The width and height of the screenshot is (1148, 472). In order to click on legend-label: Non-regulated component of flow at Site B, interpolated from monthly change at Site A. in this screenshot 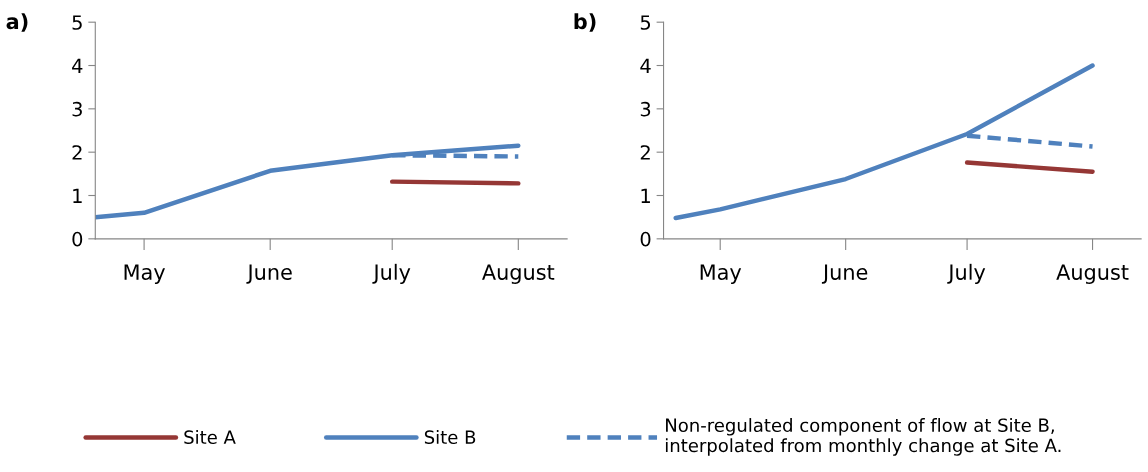, I will do `click(863, 437)`.